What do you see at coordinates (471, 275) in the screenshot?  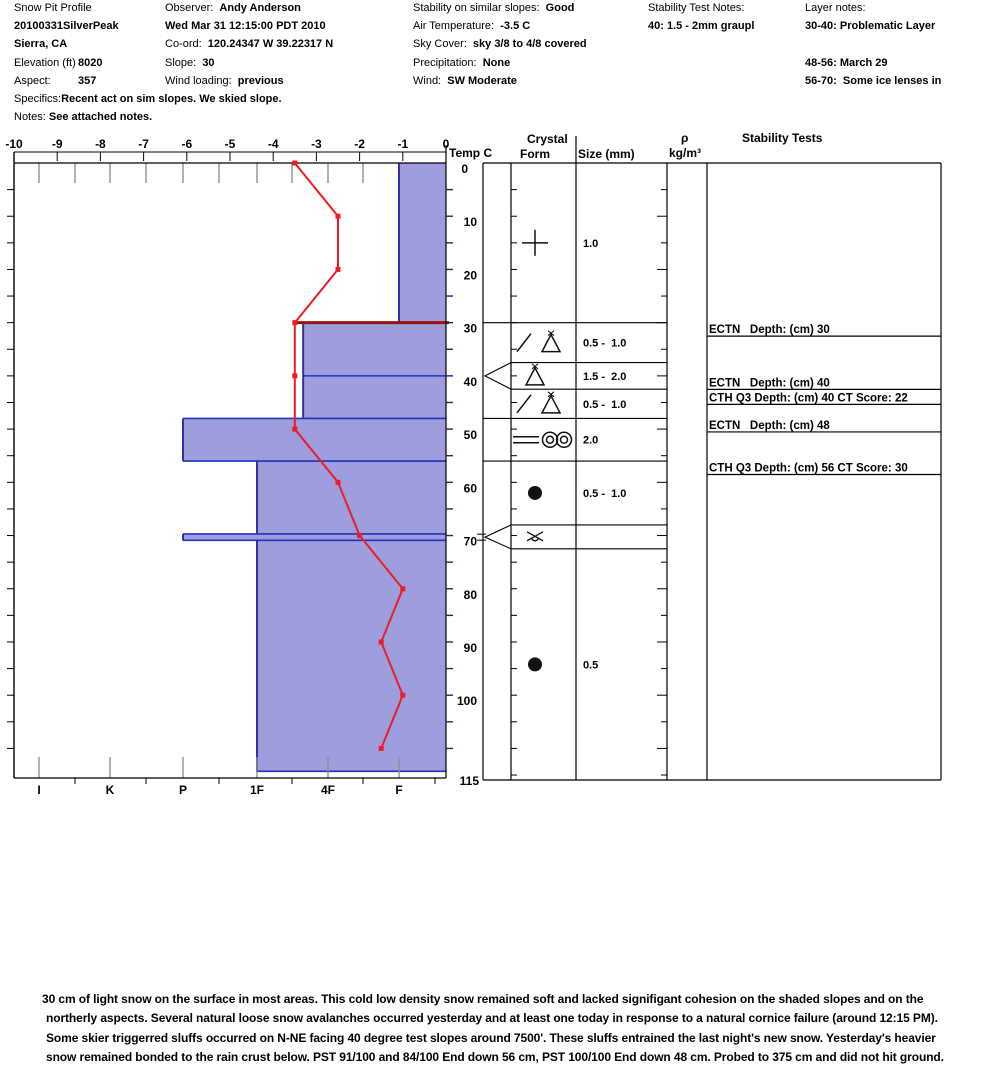 I see `depth-axis-label: 20` at bounding box center [471, 275].